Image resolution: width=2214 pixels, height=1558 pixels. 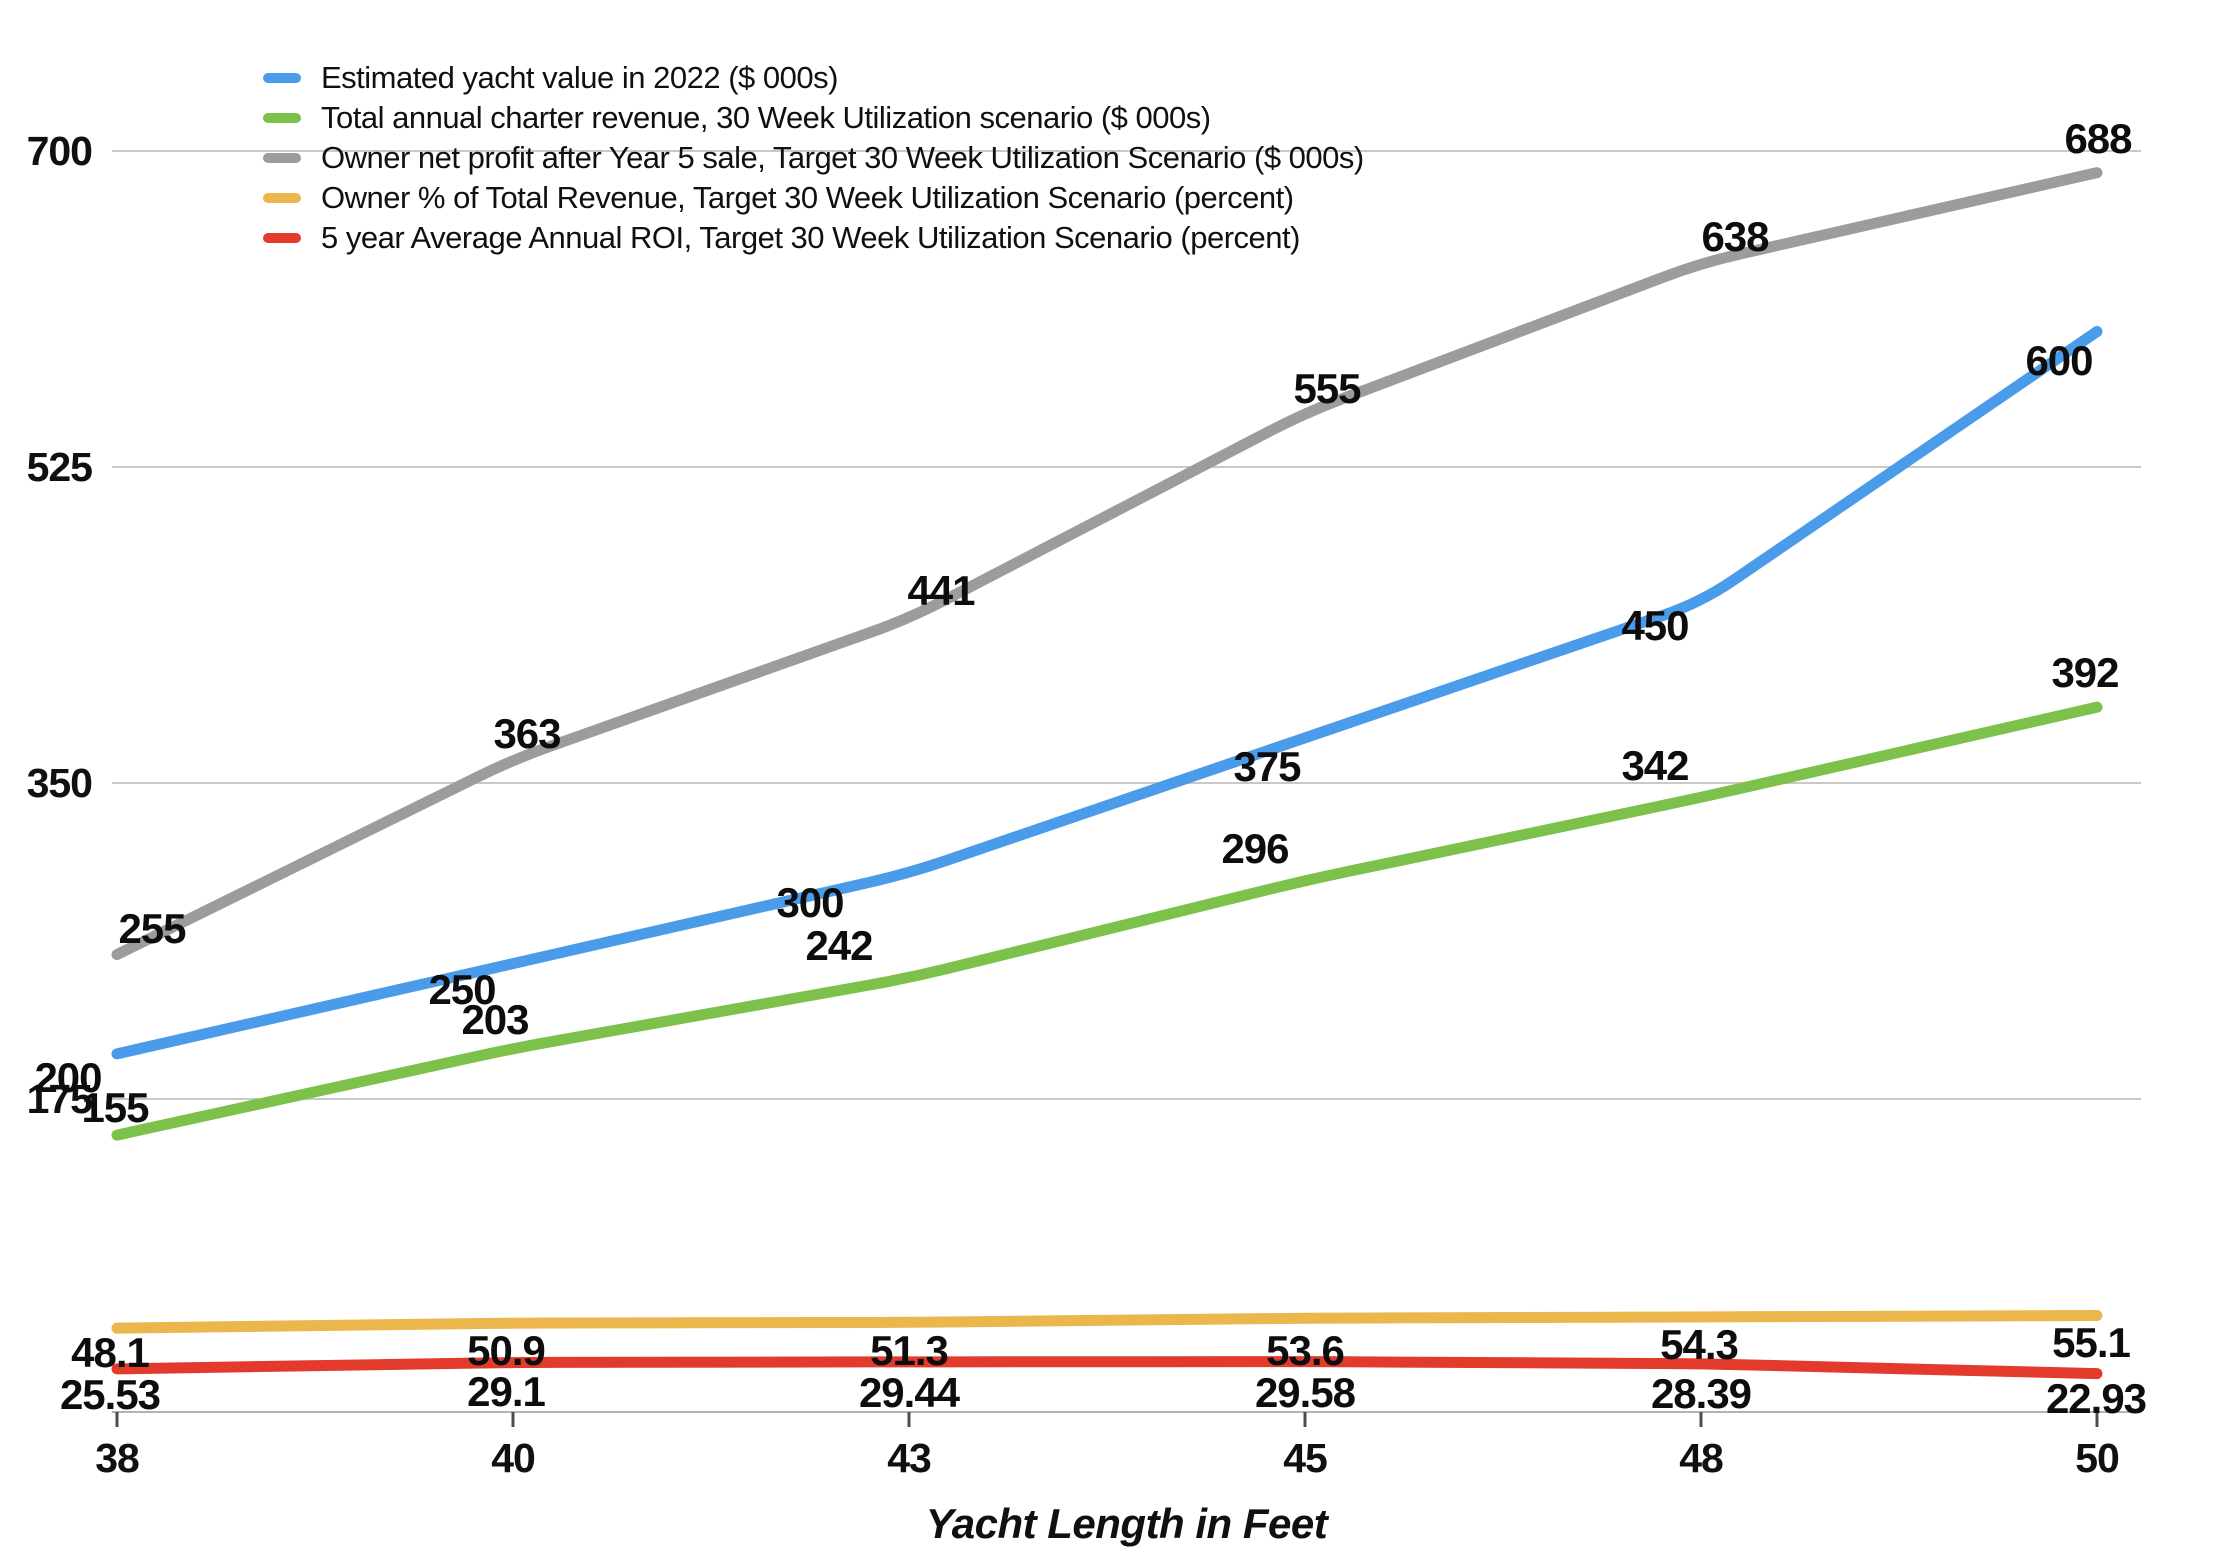 I want to click on data-label-series1-pt5: 392, so click(x=2084, y=672).